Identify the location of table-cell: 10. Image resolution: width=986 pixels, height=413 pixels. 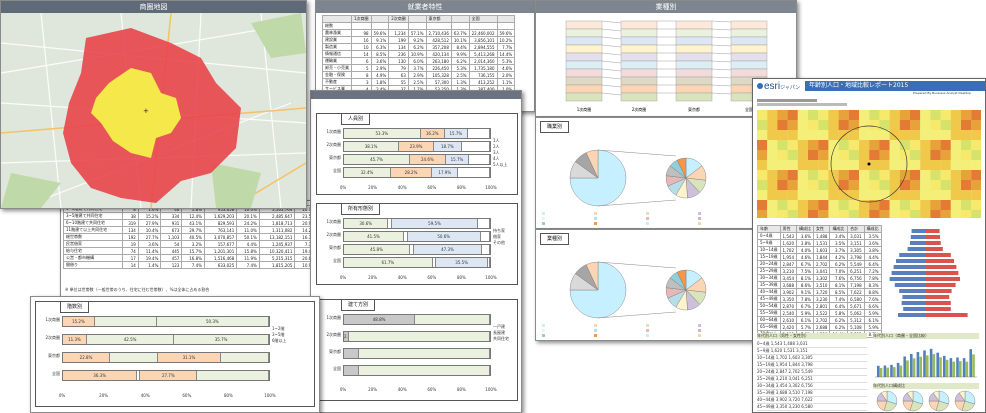
(361, 47).